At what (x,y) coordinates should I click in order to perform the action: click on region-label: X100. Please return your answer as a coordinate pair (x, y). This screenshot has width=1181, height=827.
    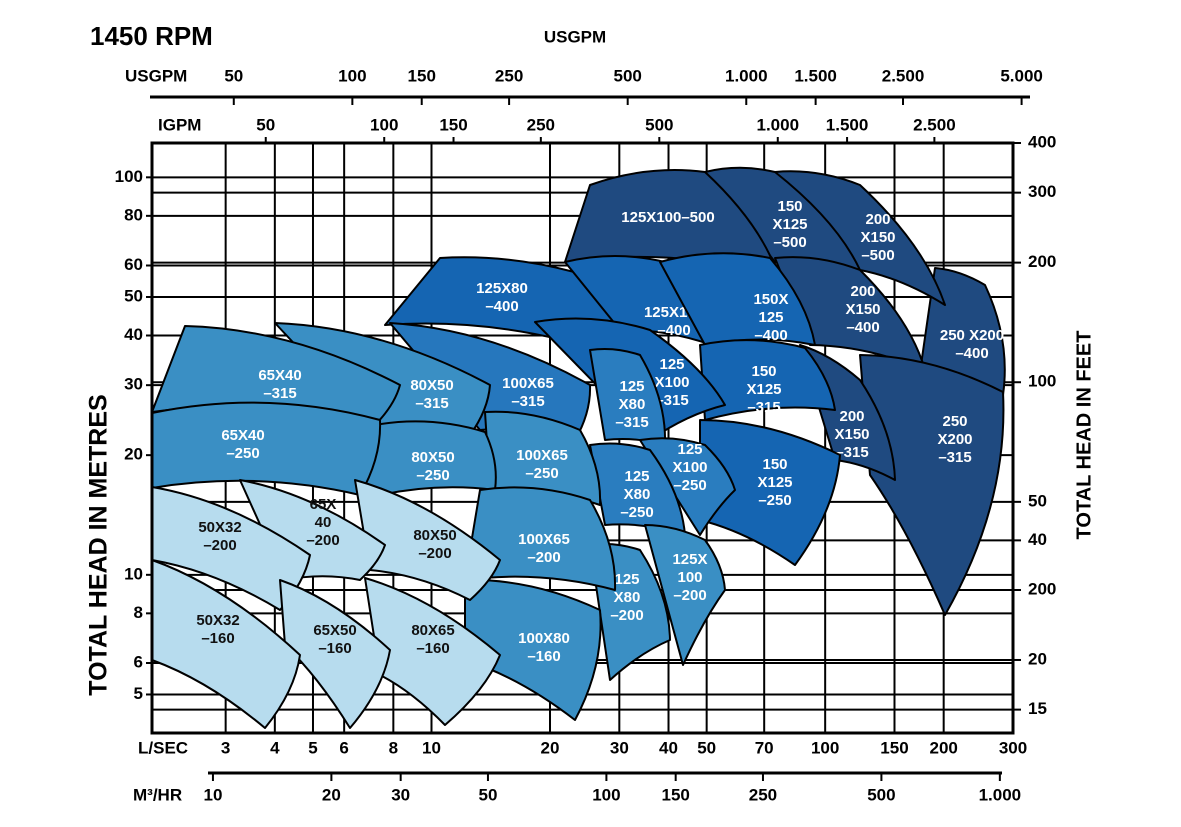
    Looking at the image, I should click on (689, 467).